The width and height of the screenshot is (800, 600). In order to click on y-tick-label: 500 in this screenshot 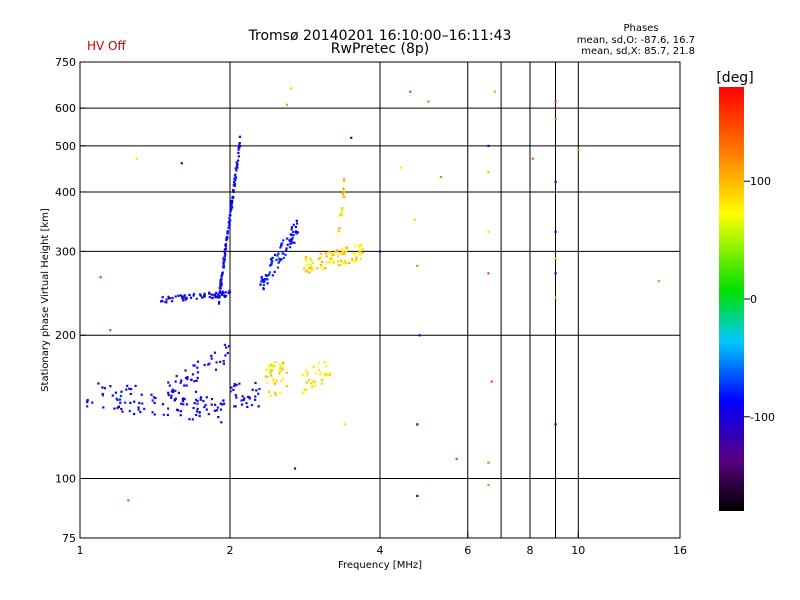, I will do `click(65, 146)`.